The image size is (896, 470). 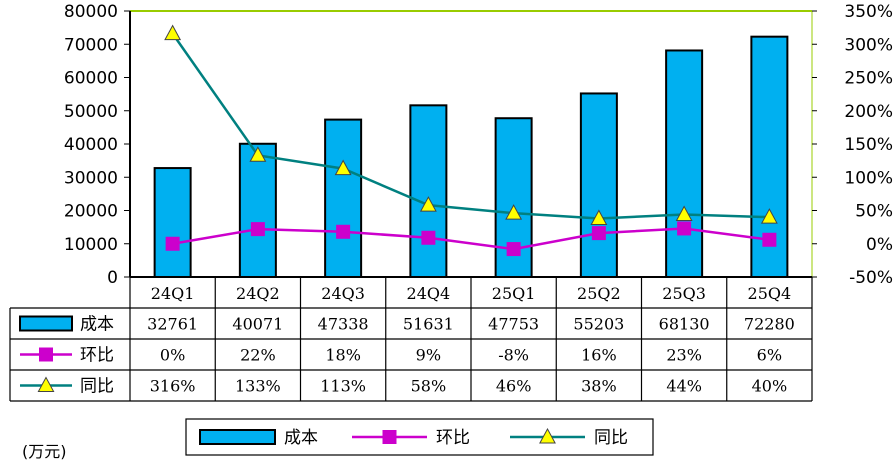 I want to click on category-label: 25Q4, so click(x=770, y=293).